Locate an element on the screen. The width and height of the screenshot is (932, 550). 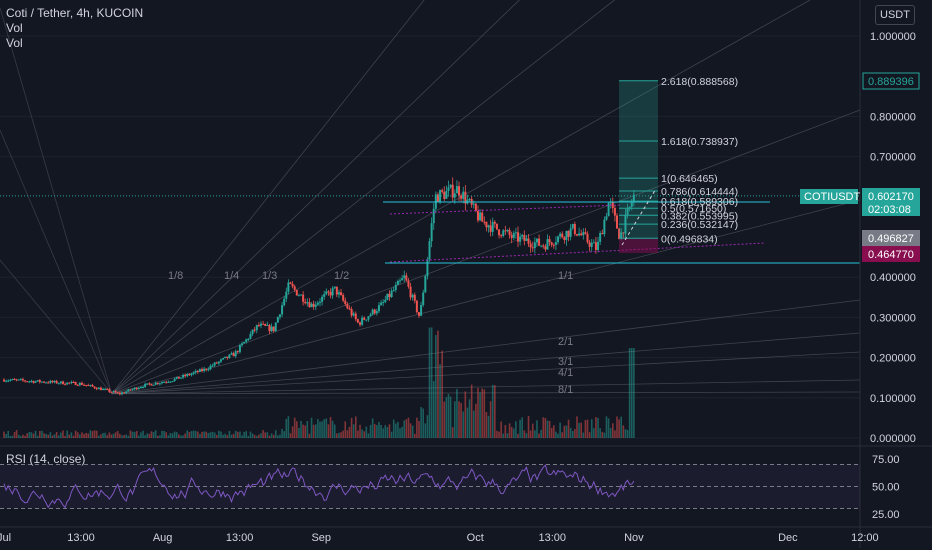
grey-price-tag-bg is located at coordinates (891, 238).